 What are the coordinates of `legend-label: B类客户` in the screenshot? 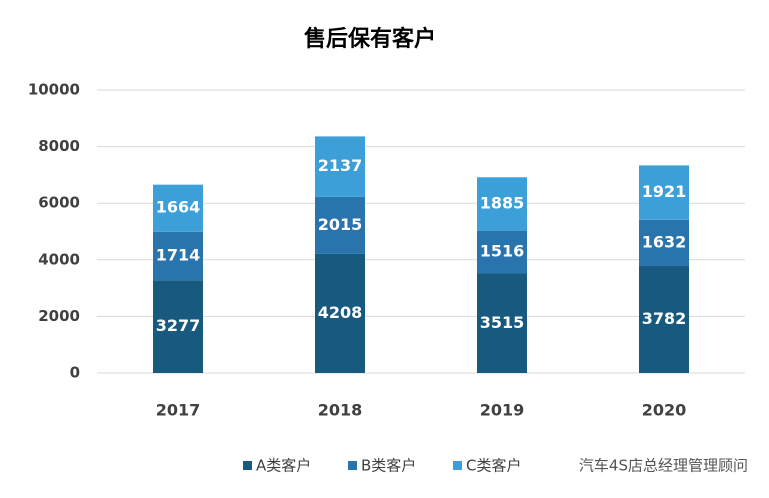 It's located at (388, 466).